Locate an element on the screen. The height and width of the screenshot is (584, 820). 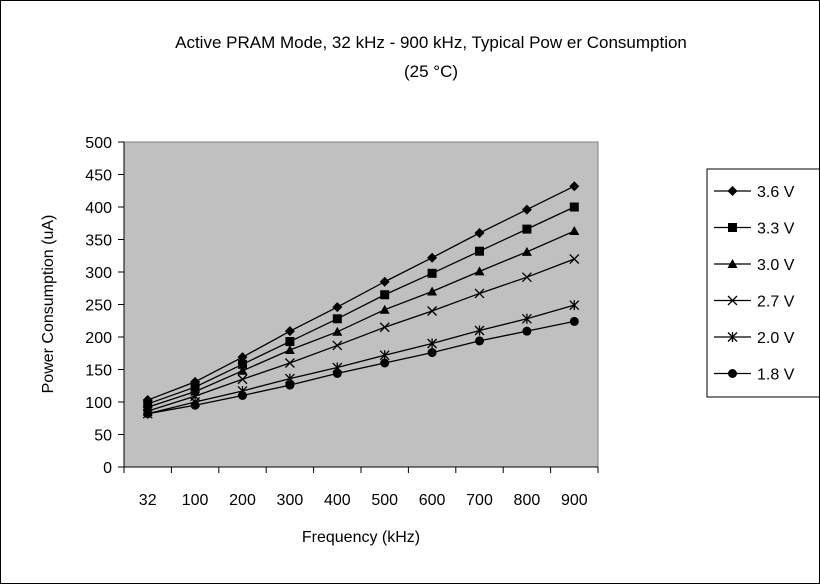
legend-label: 1.8 V is located at coordinates (776, 375).